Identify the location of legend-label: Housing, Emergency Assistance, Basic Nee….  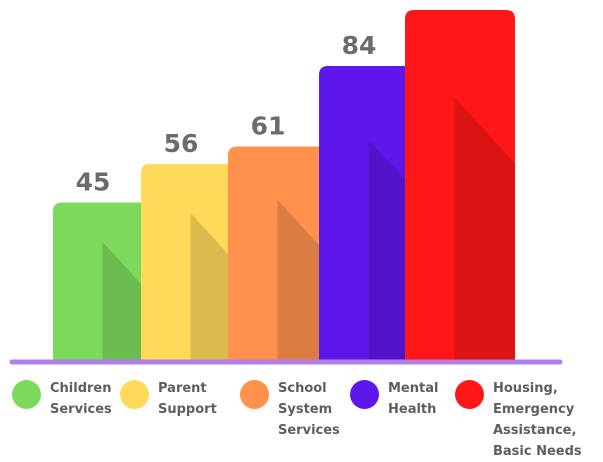
(537, 420).